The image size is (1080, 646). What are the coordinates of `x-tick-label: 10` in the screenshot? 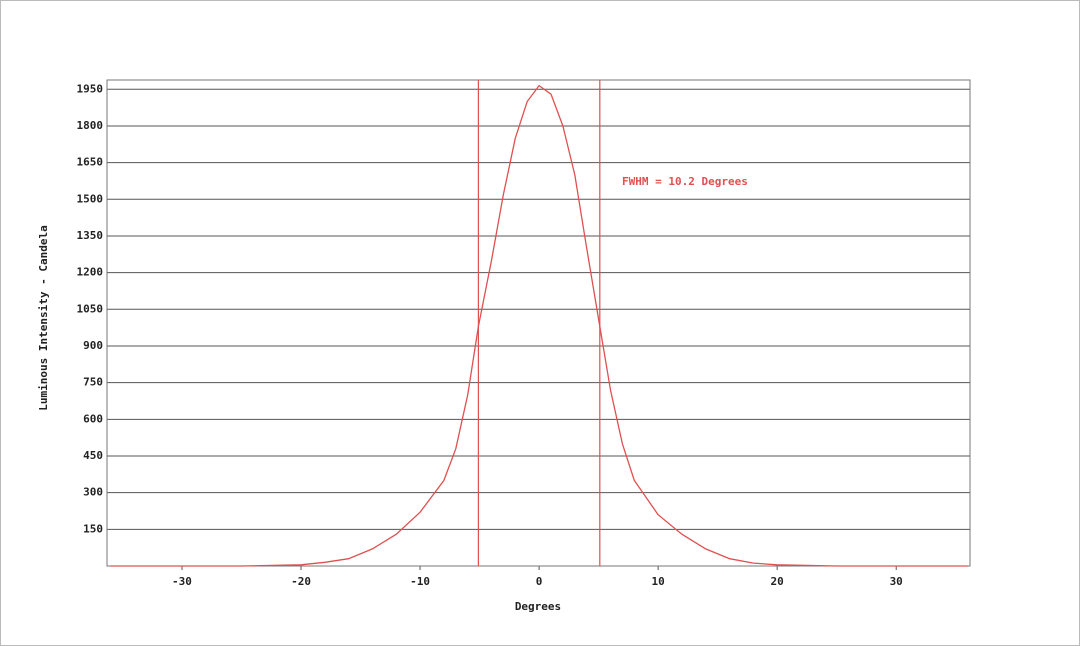 It's located at (658, 581).